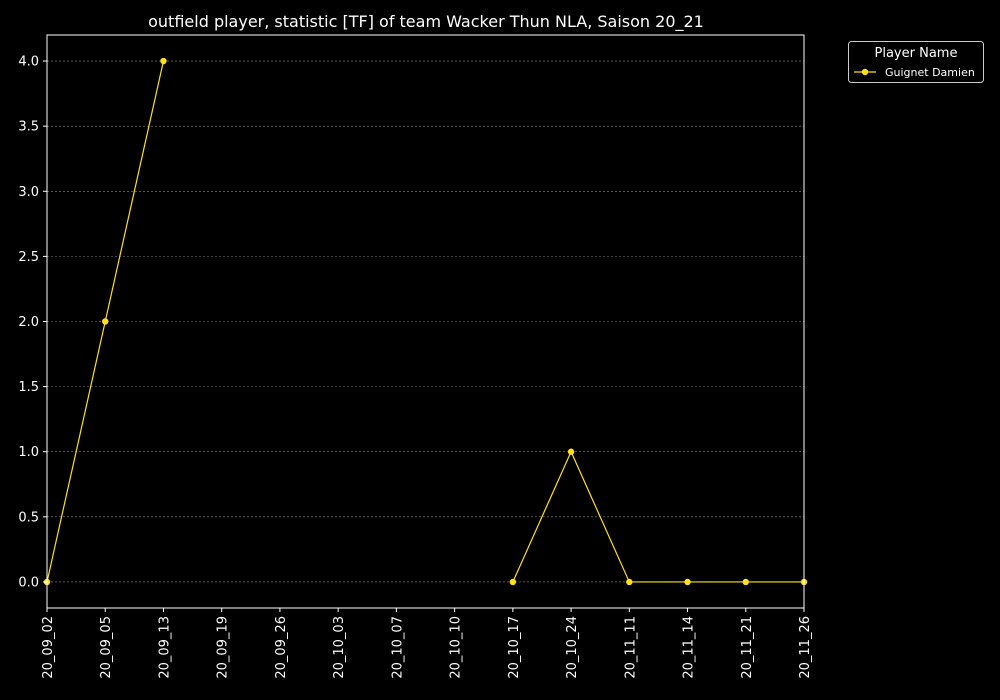 Image resolution: width=1000 pixels, height=700 pixels. Describe the element at coordinates (630, 647) in the screenshot. I see `x-tick-label: 20_11_11` at that location.